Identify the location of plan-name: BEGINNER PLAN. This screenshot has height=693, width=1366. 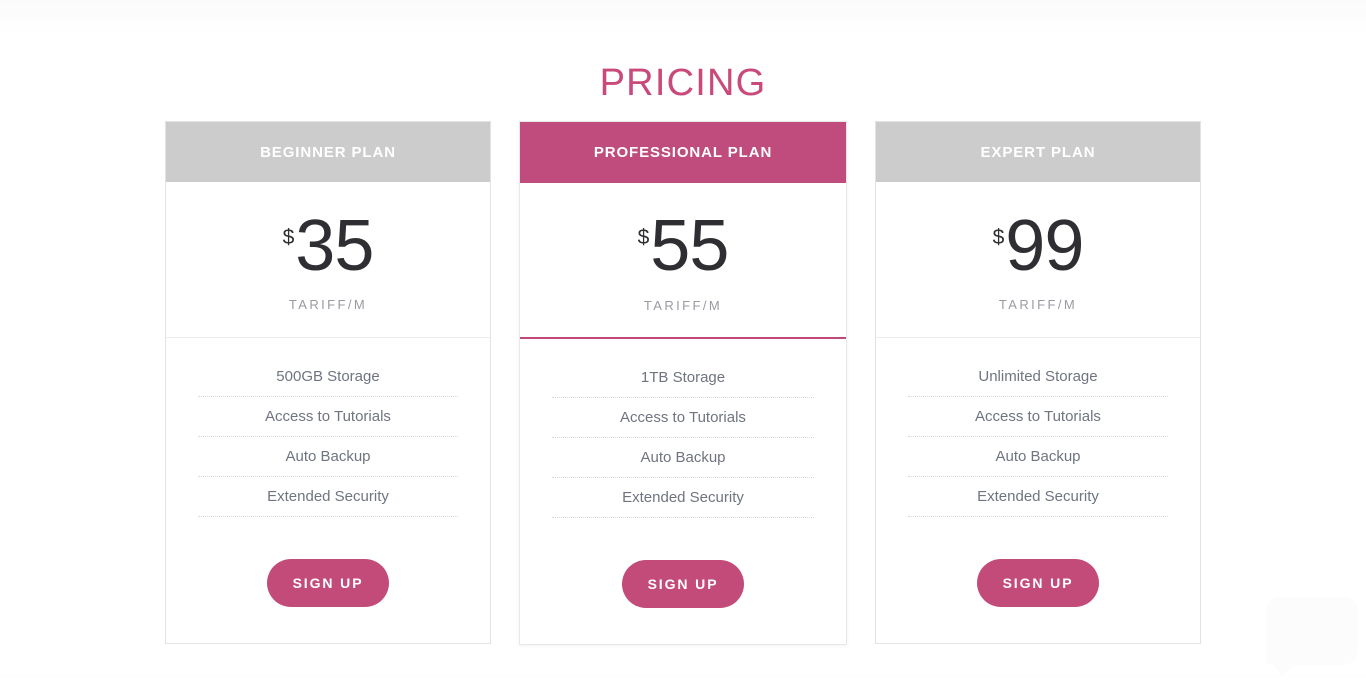
(328, 152).